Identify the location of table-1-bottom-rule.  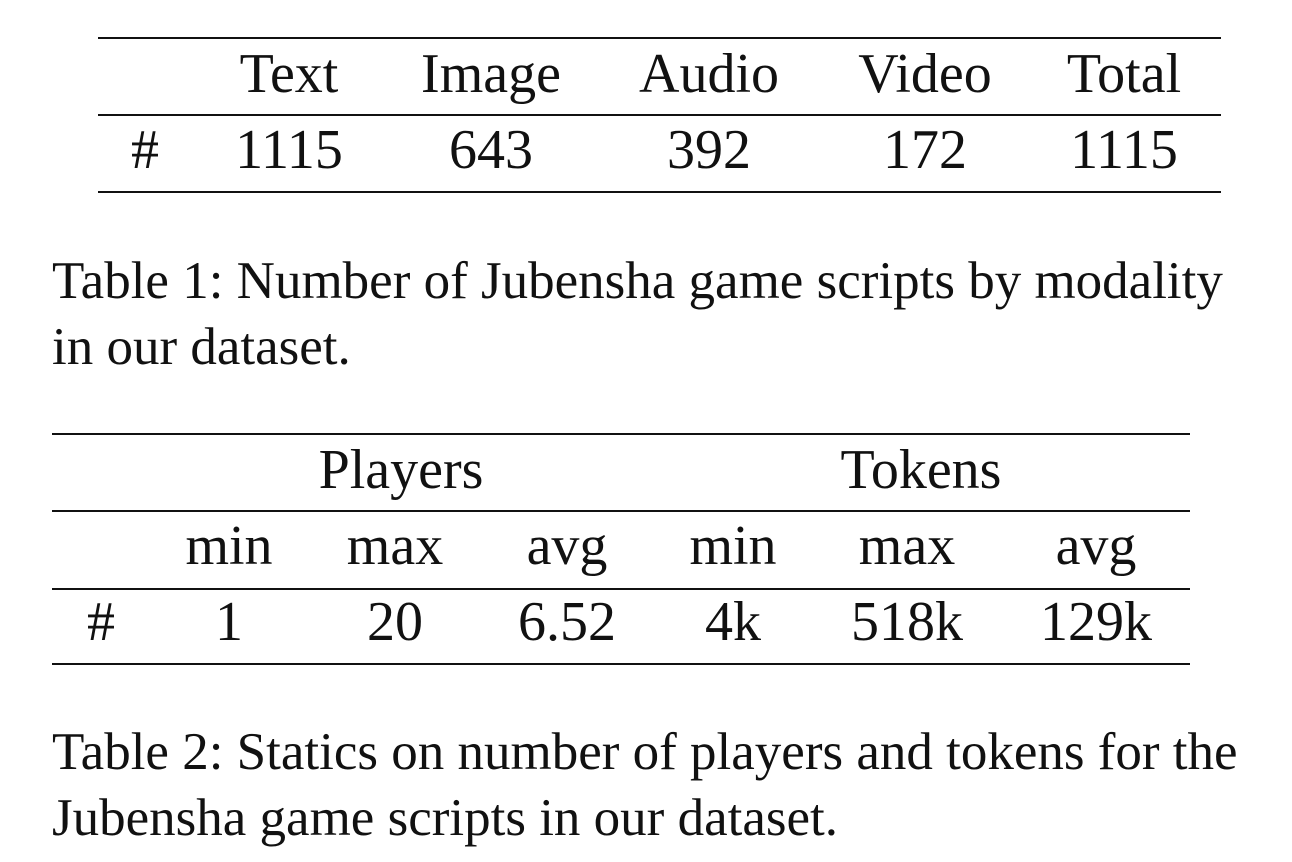
(659, 192).